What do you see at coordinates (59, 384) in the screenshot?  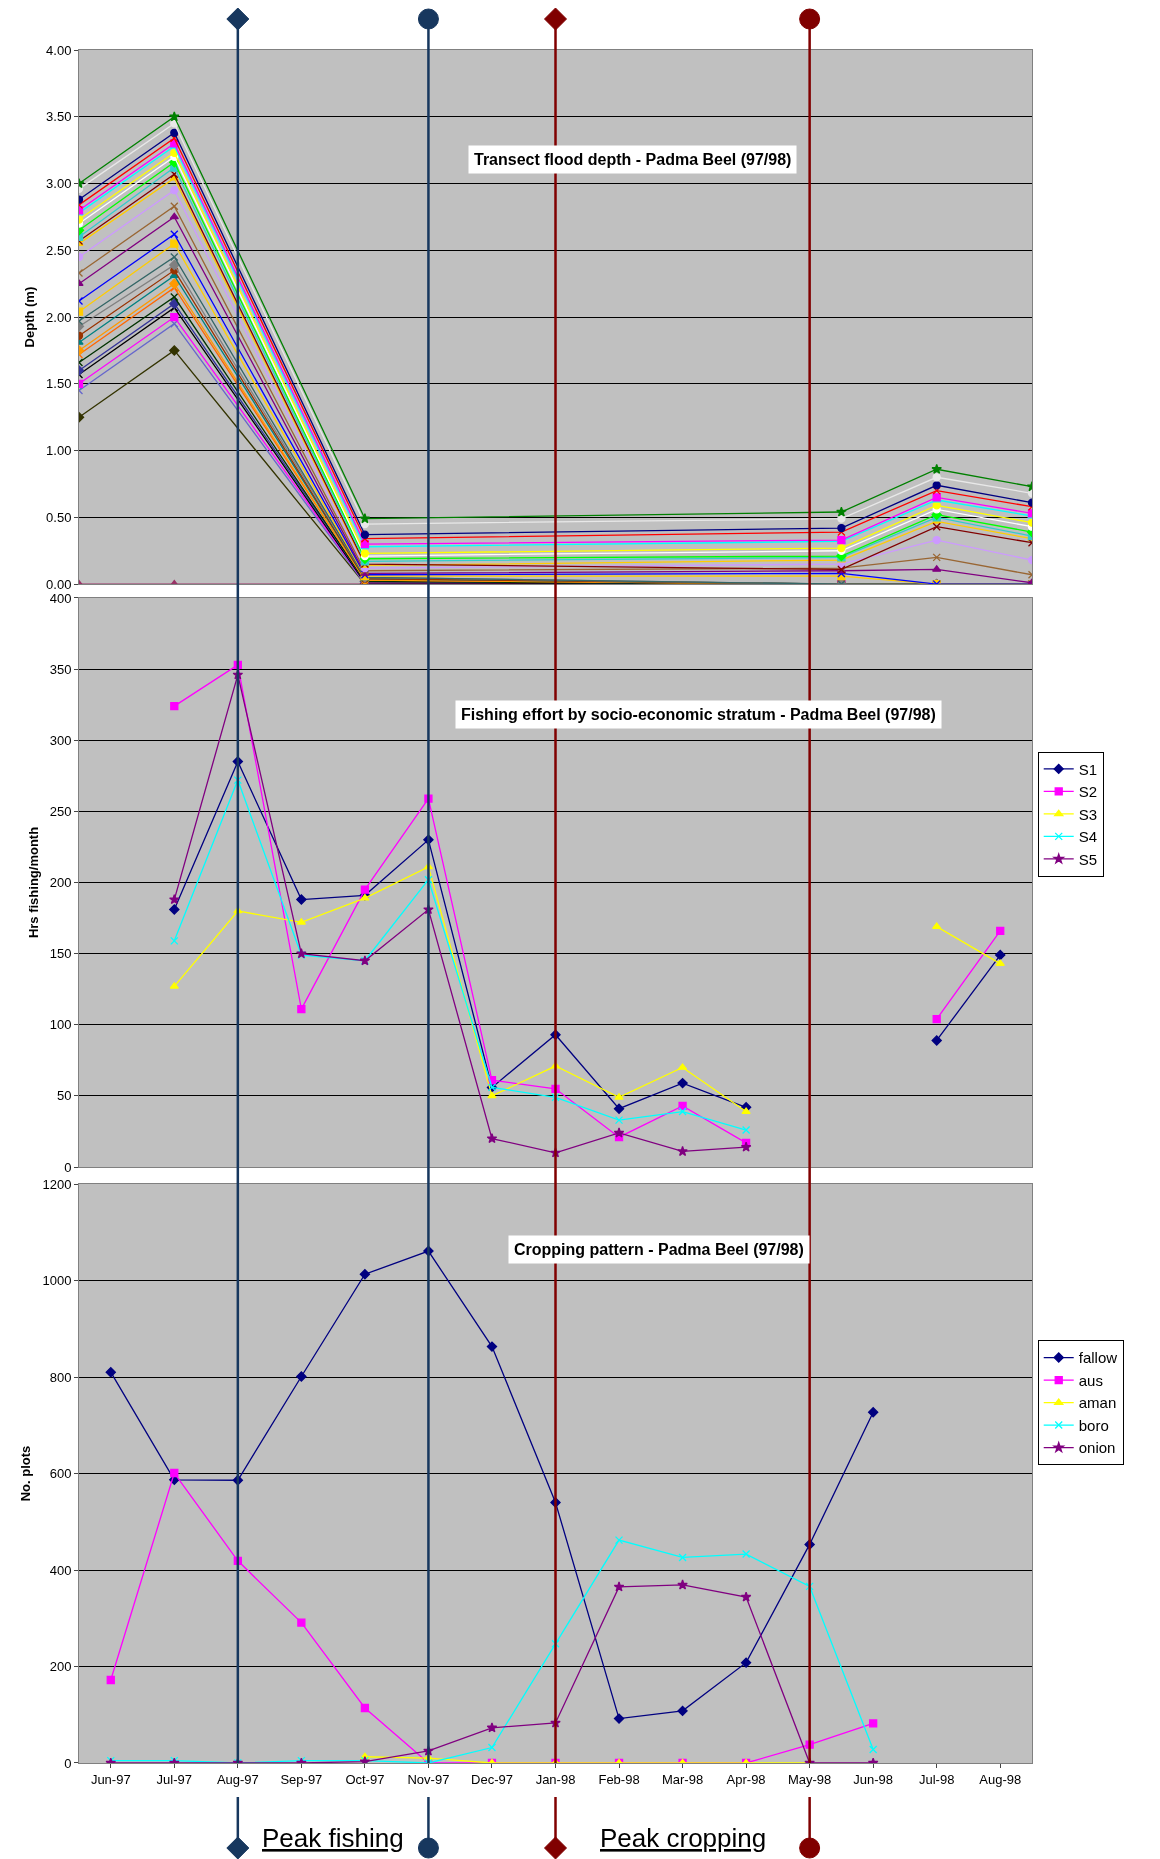 I see `y-tick-label: 1.50` at bounding box center [59, 384].